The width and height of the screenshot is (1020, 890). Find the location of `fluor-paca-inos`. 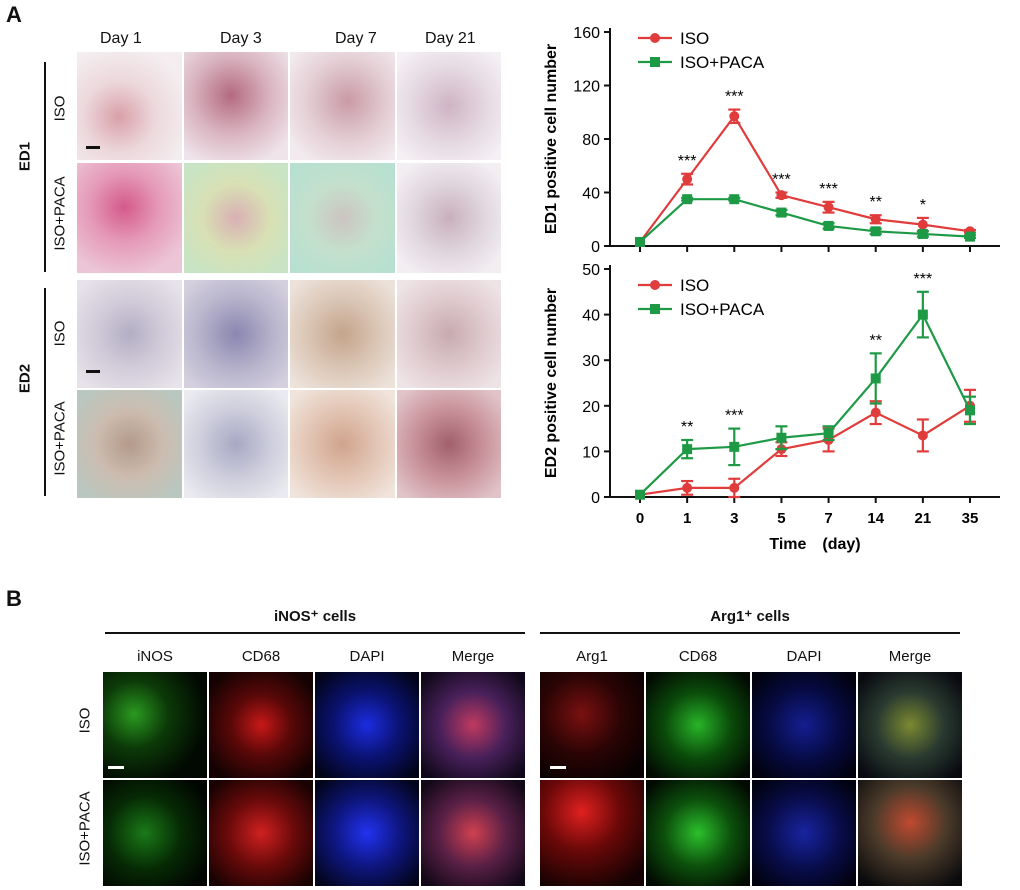

fluor-paca-inos is located at coordinates (155, 833).